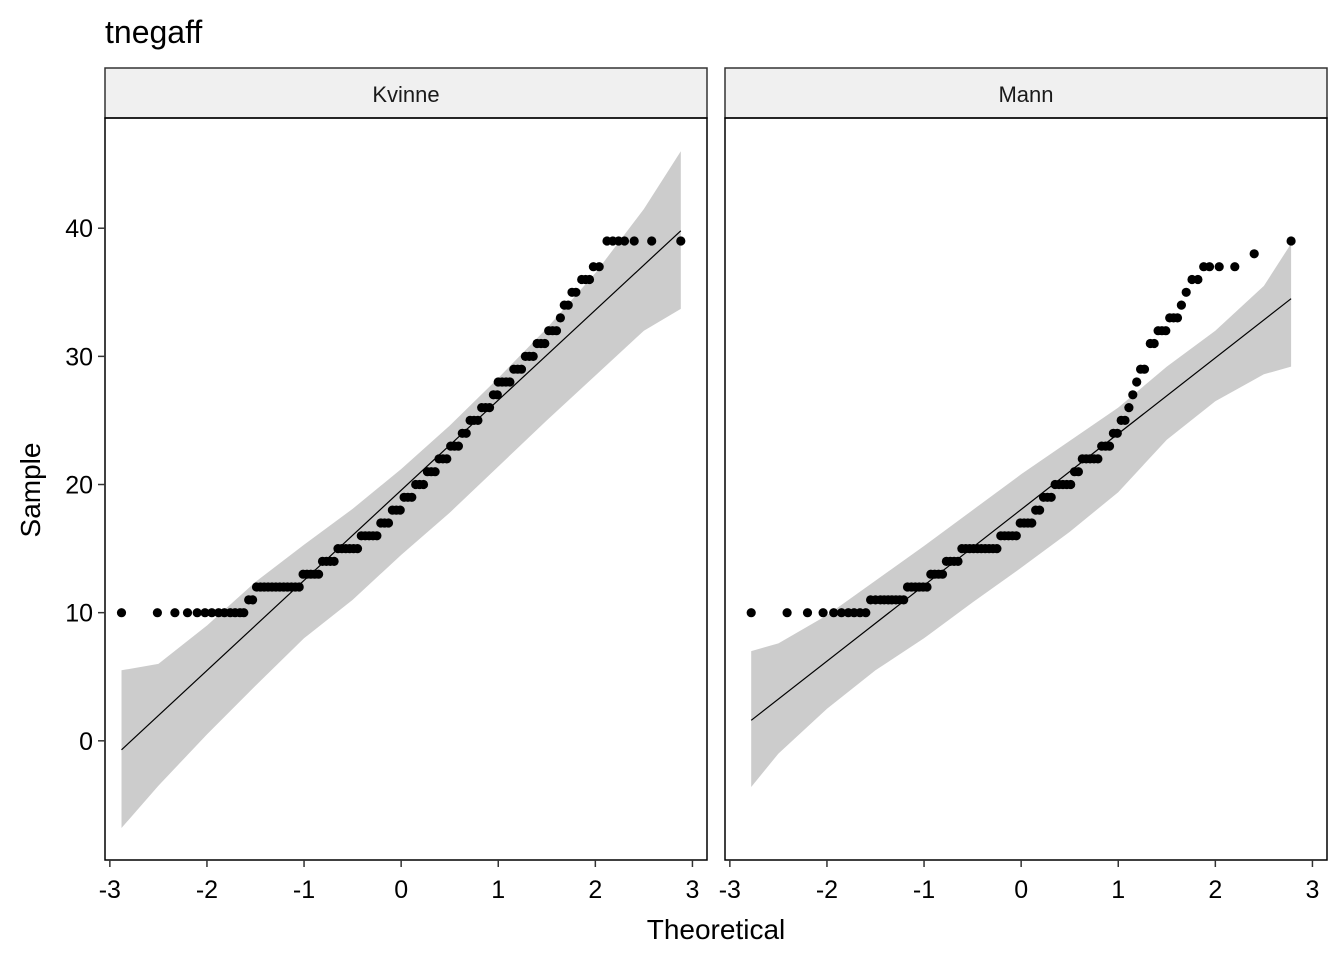  I want to click on y-tick-label: 20, so click(79, 486).